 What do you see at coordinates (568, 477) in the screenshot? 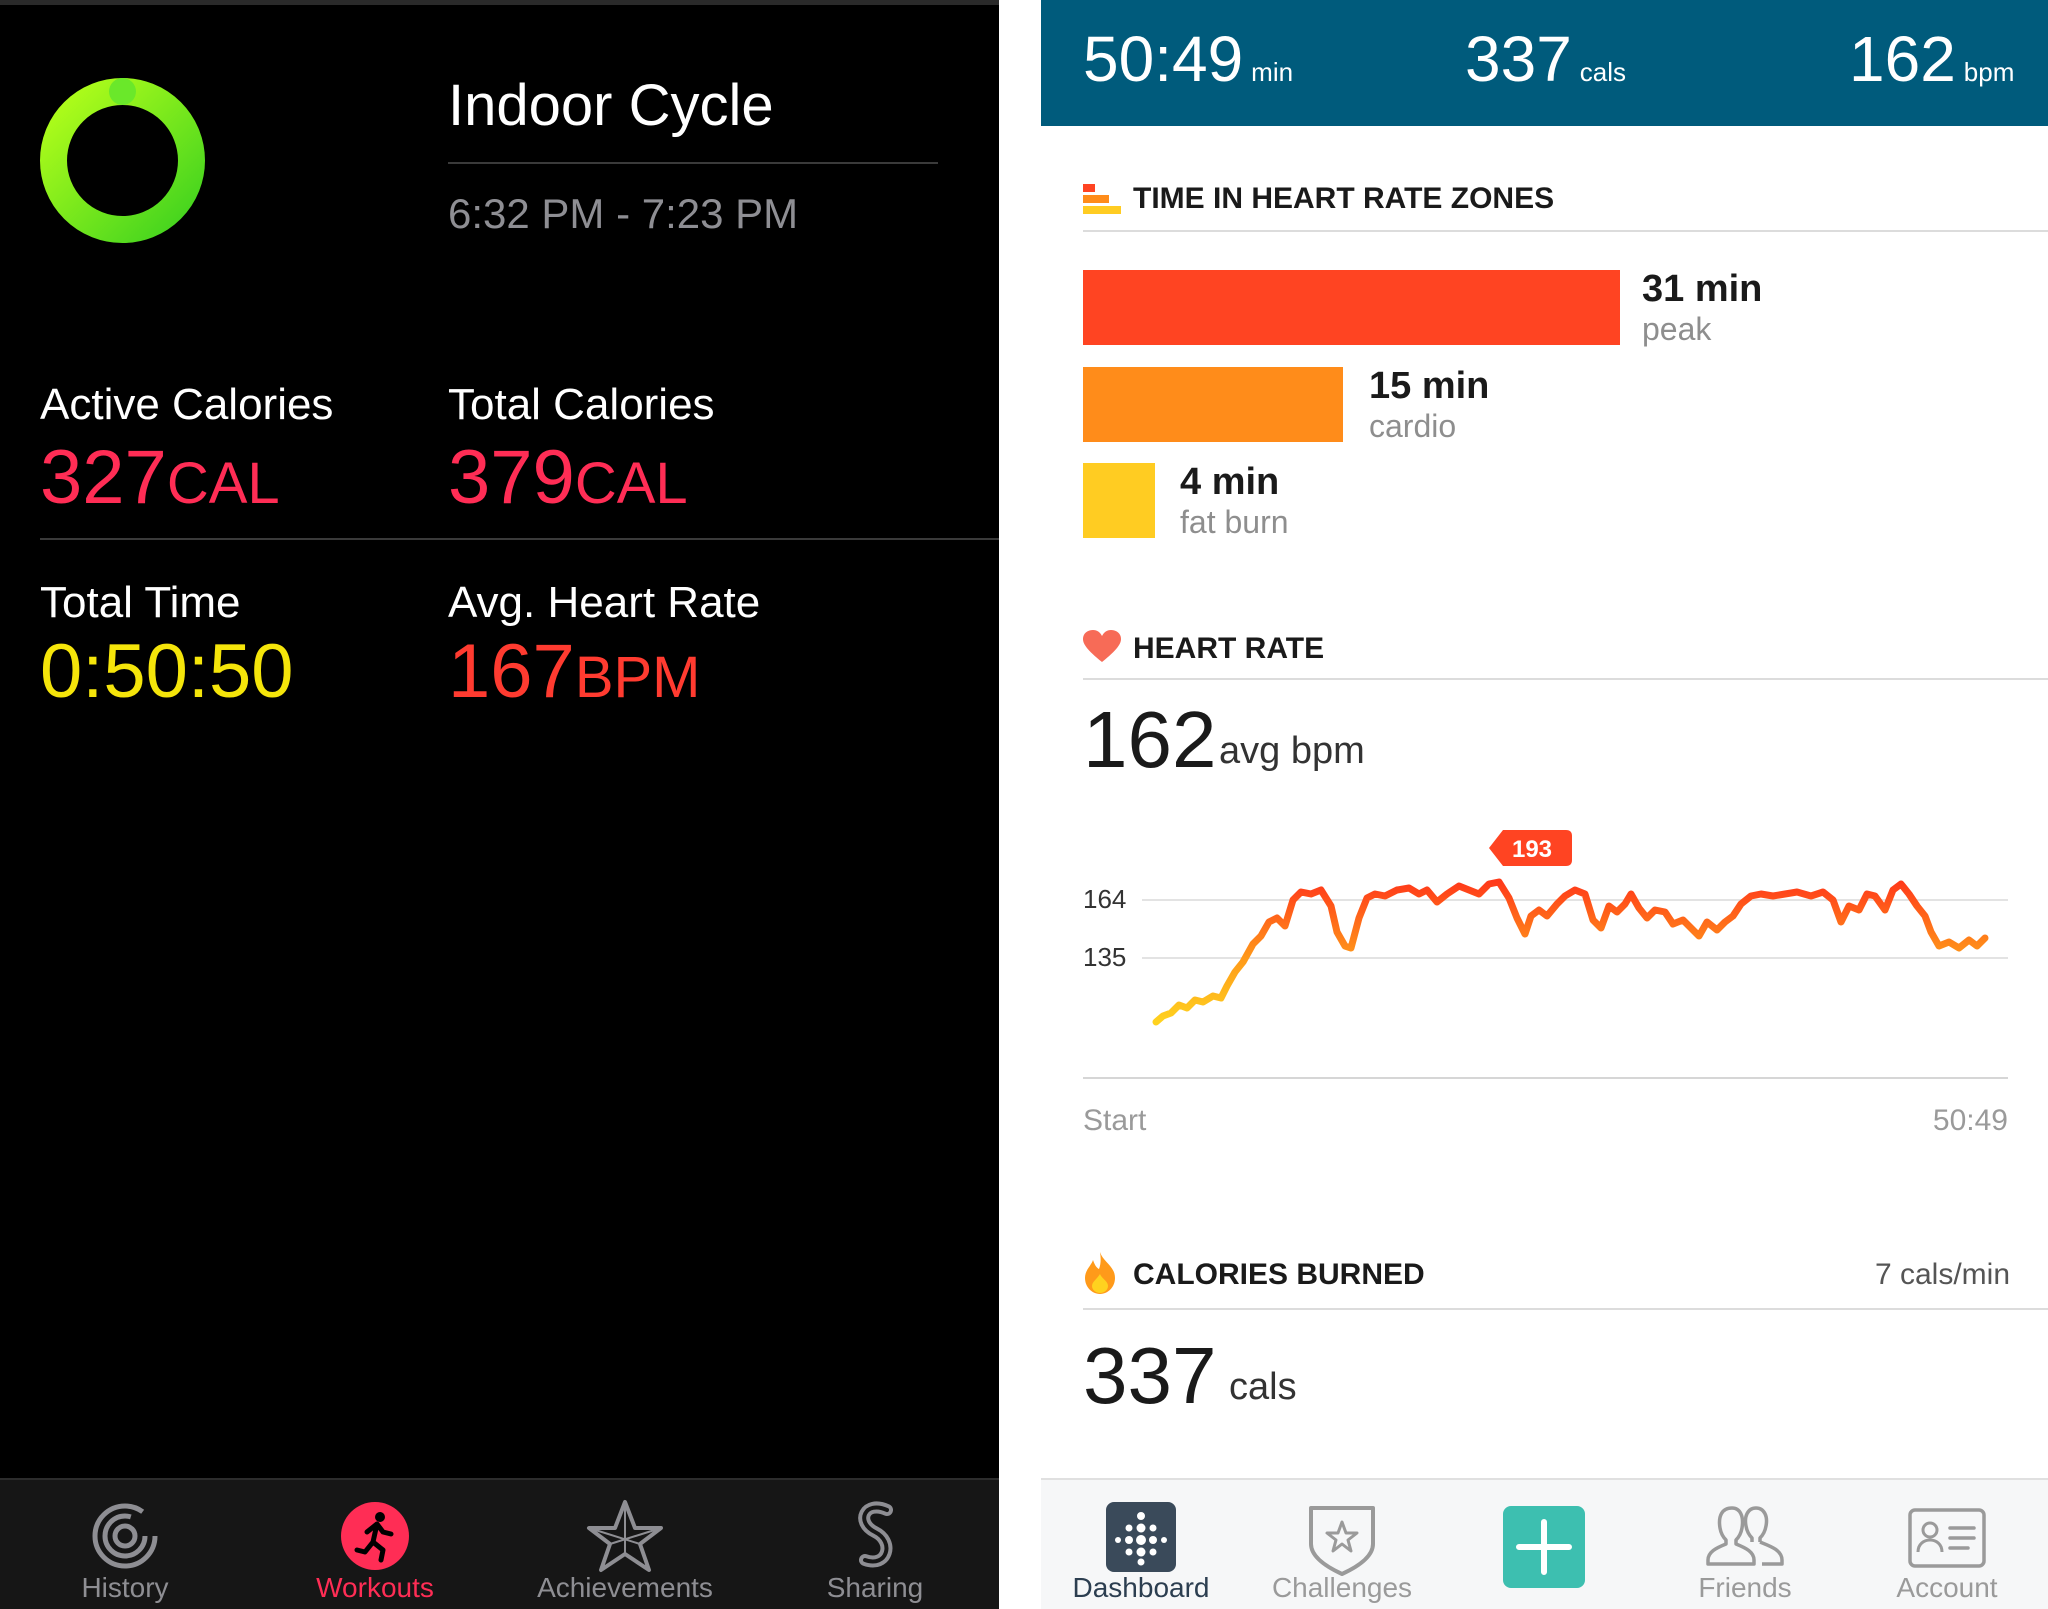
I see `total-calories-value: 379CAL` at bounding box center [568, 477].